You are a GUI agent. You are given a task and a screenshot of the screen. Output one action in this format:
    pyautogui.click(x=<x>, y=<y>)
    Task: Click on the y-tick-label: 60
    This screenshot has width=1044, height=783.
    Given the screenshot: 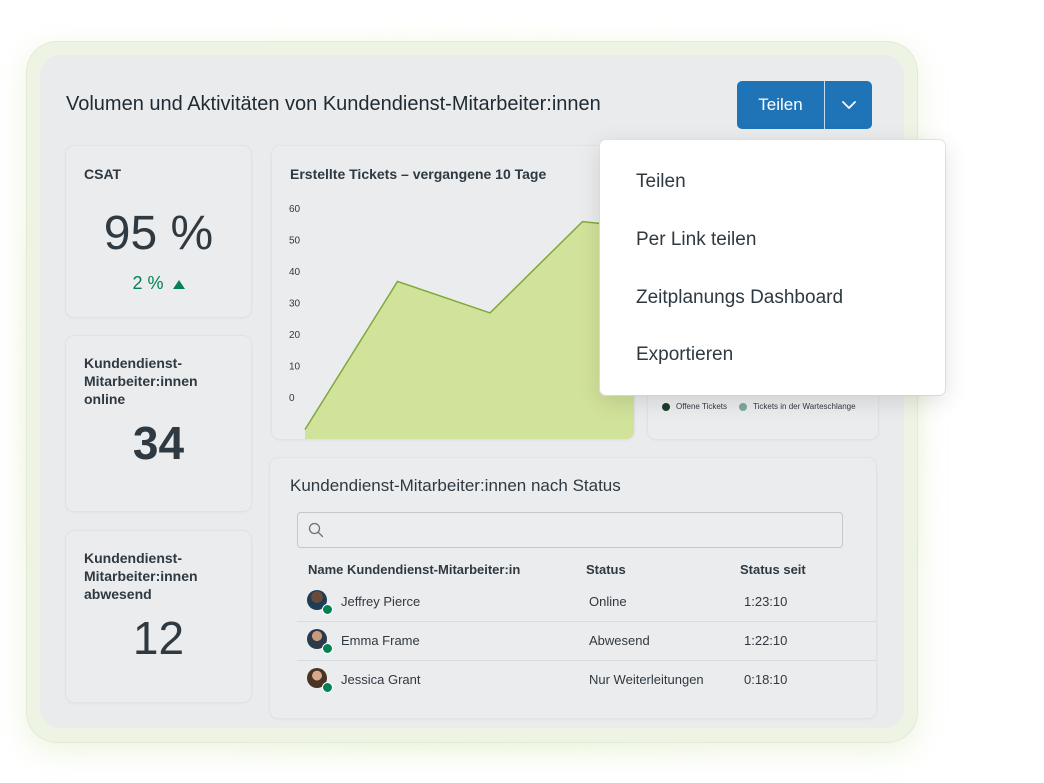 What is the action you would take?
    pyautogui.click(x=295, y=209)
    